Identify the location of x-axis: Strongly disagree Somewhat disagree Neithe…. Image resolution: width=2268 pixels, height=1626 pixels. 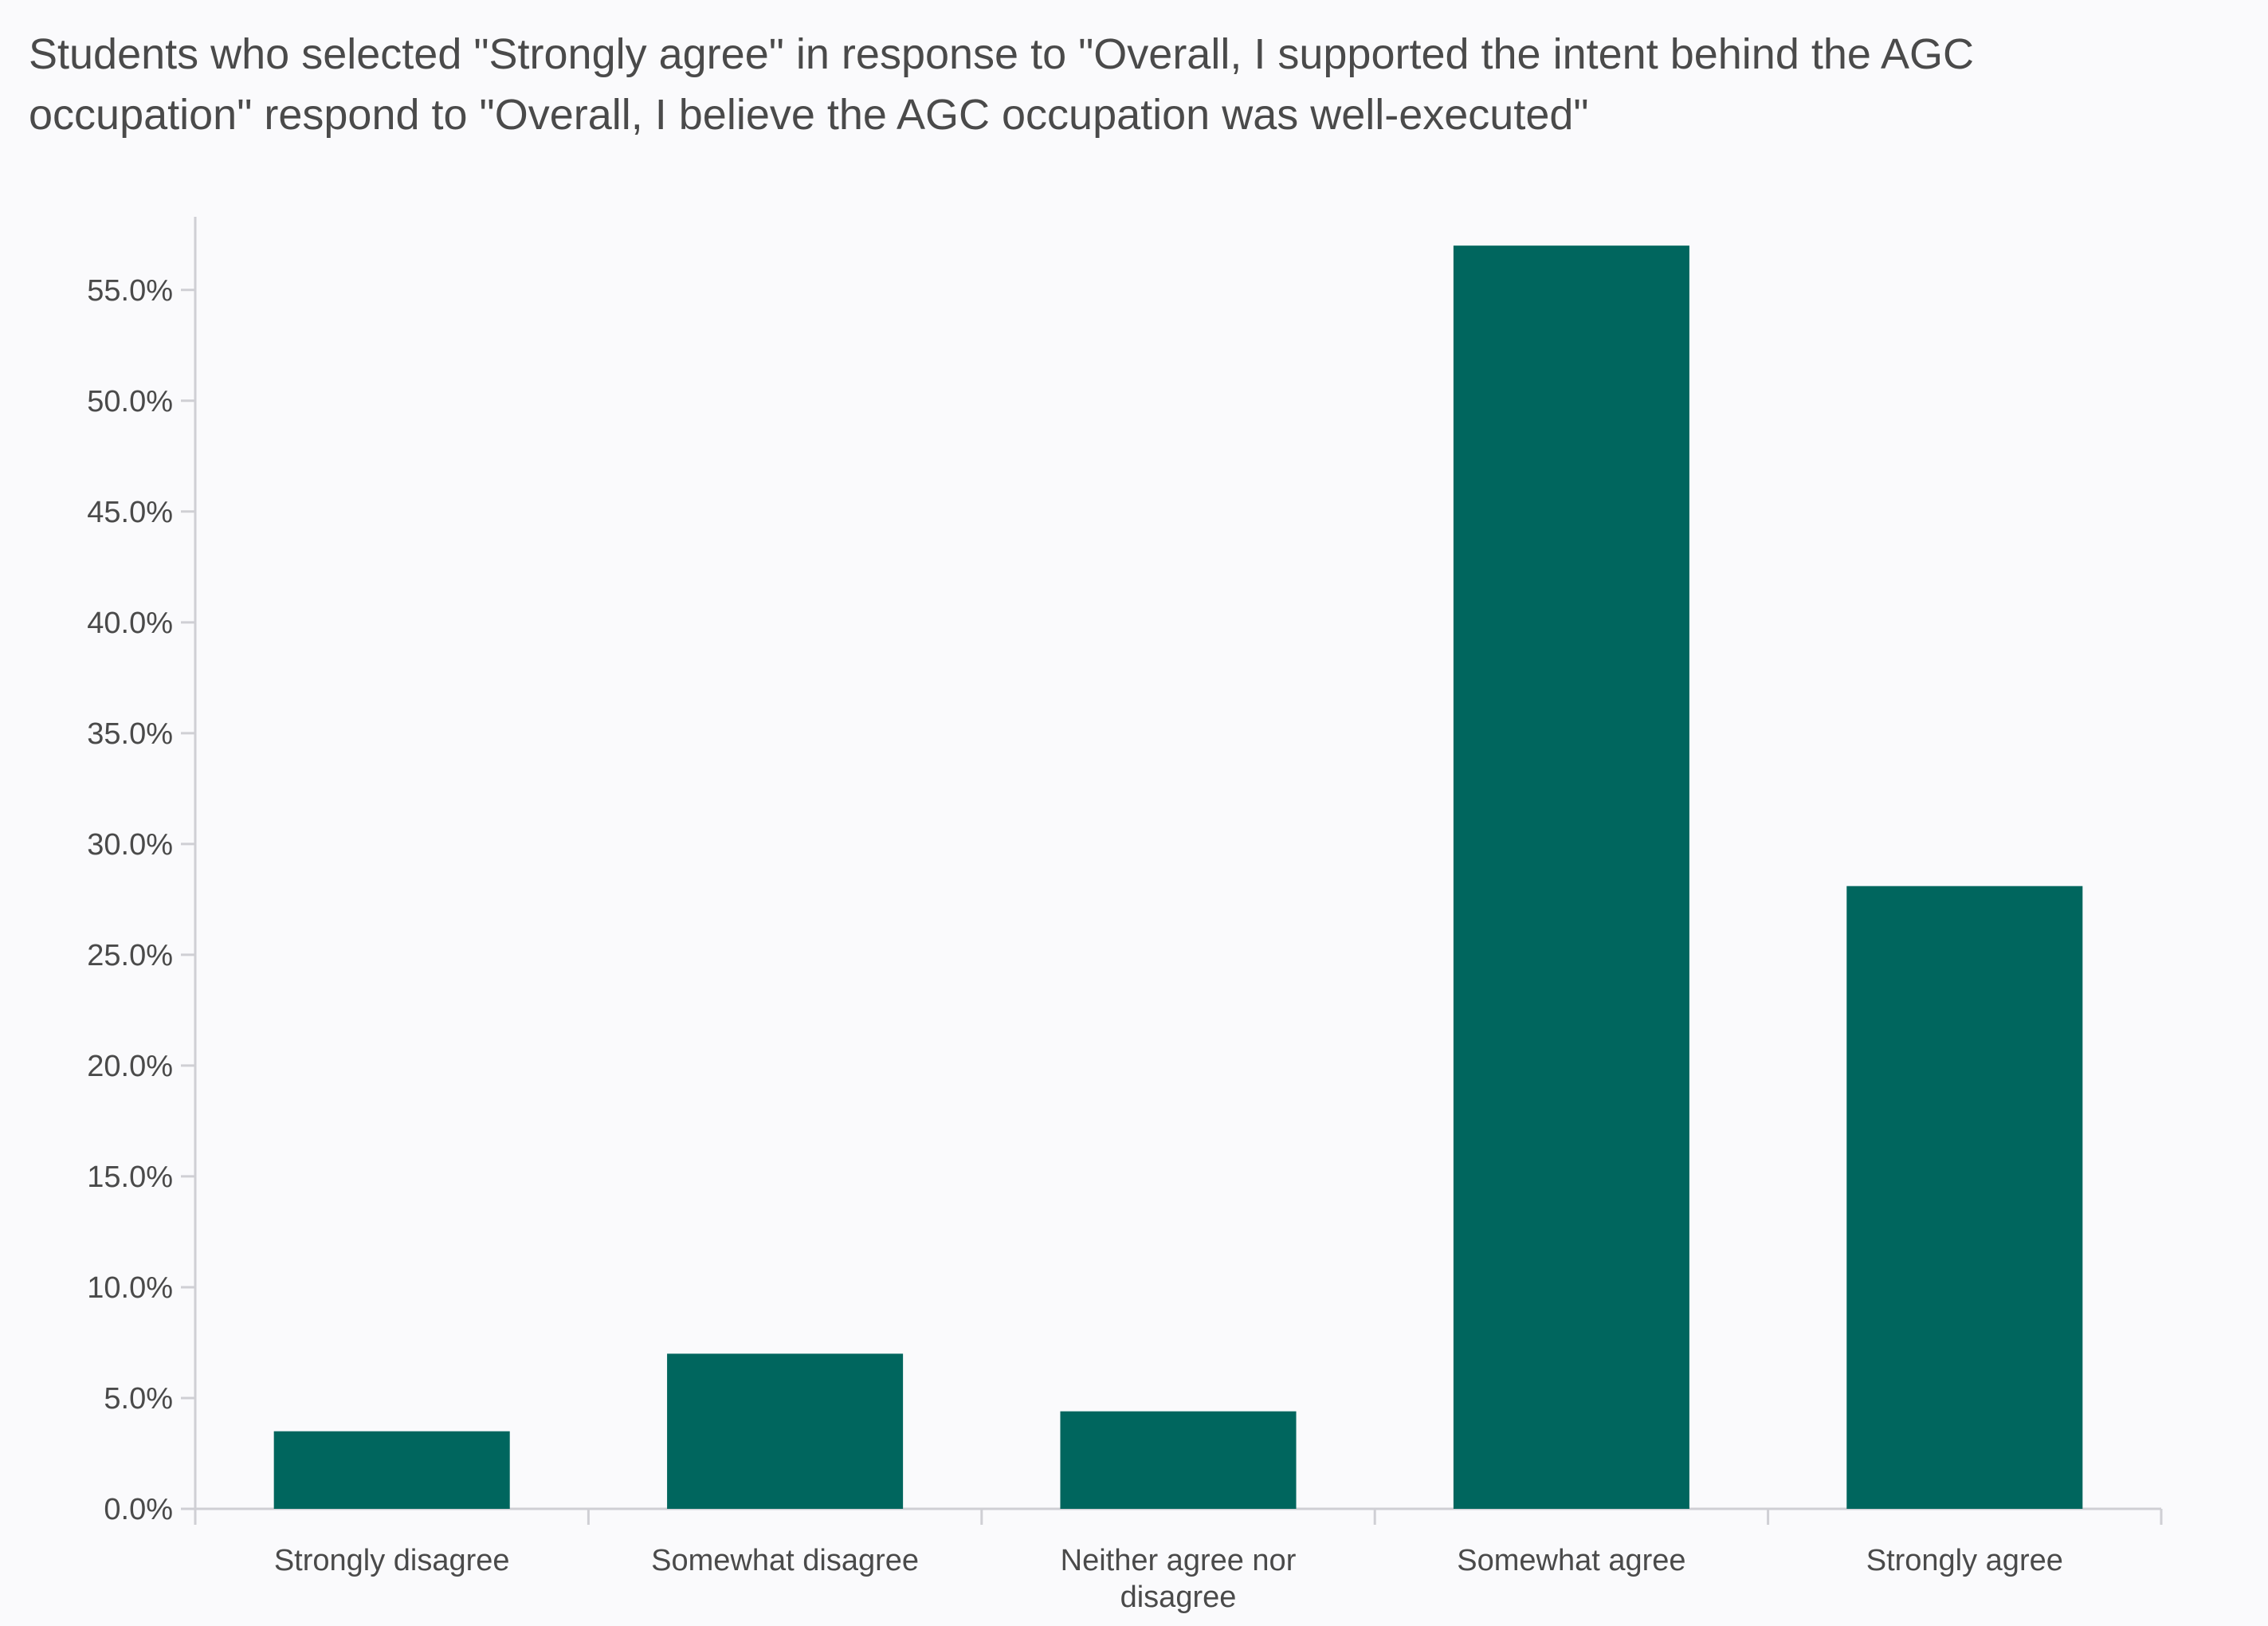
(1178, 1561).